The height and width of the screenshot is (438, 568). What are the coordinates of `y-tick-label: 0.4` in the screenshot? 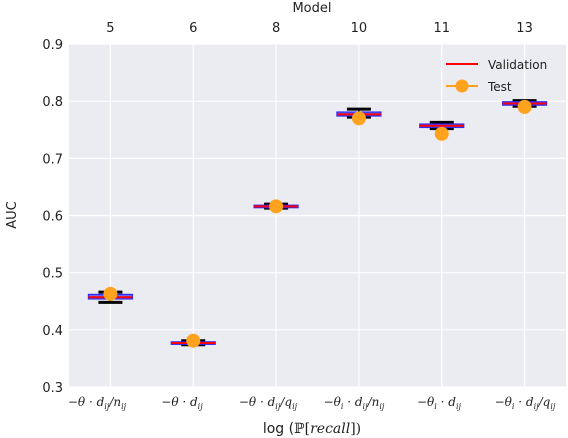 It's located at (52, 331).